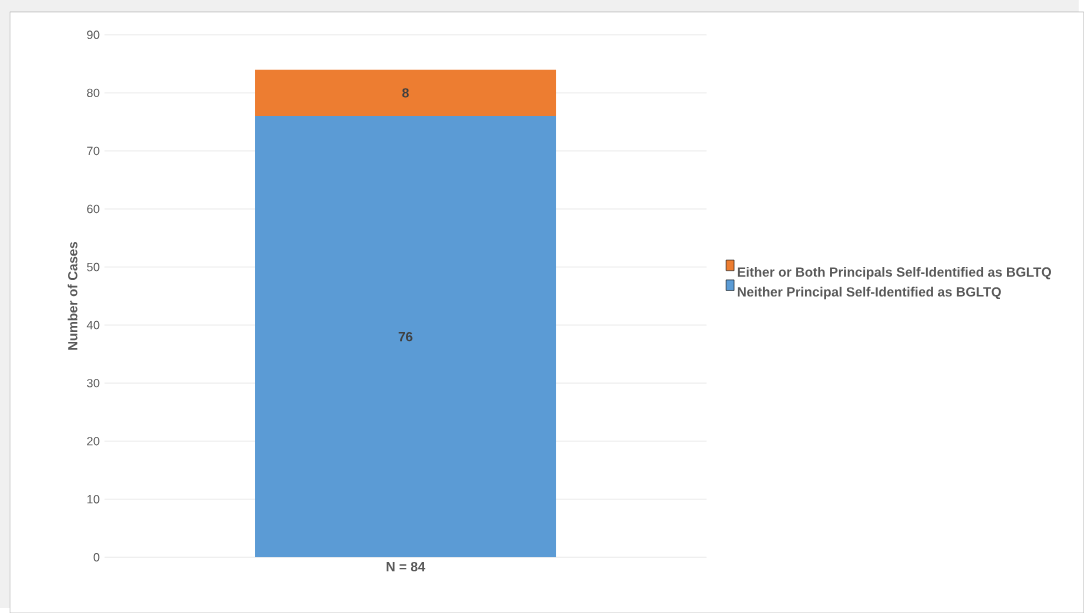 Image resolution: width=1084 pixels, height=613 pixels. I want to click on legend-label: Either or Both Principals Self-Identified as BGLTQ, so click(894, 273).